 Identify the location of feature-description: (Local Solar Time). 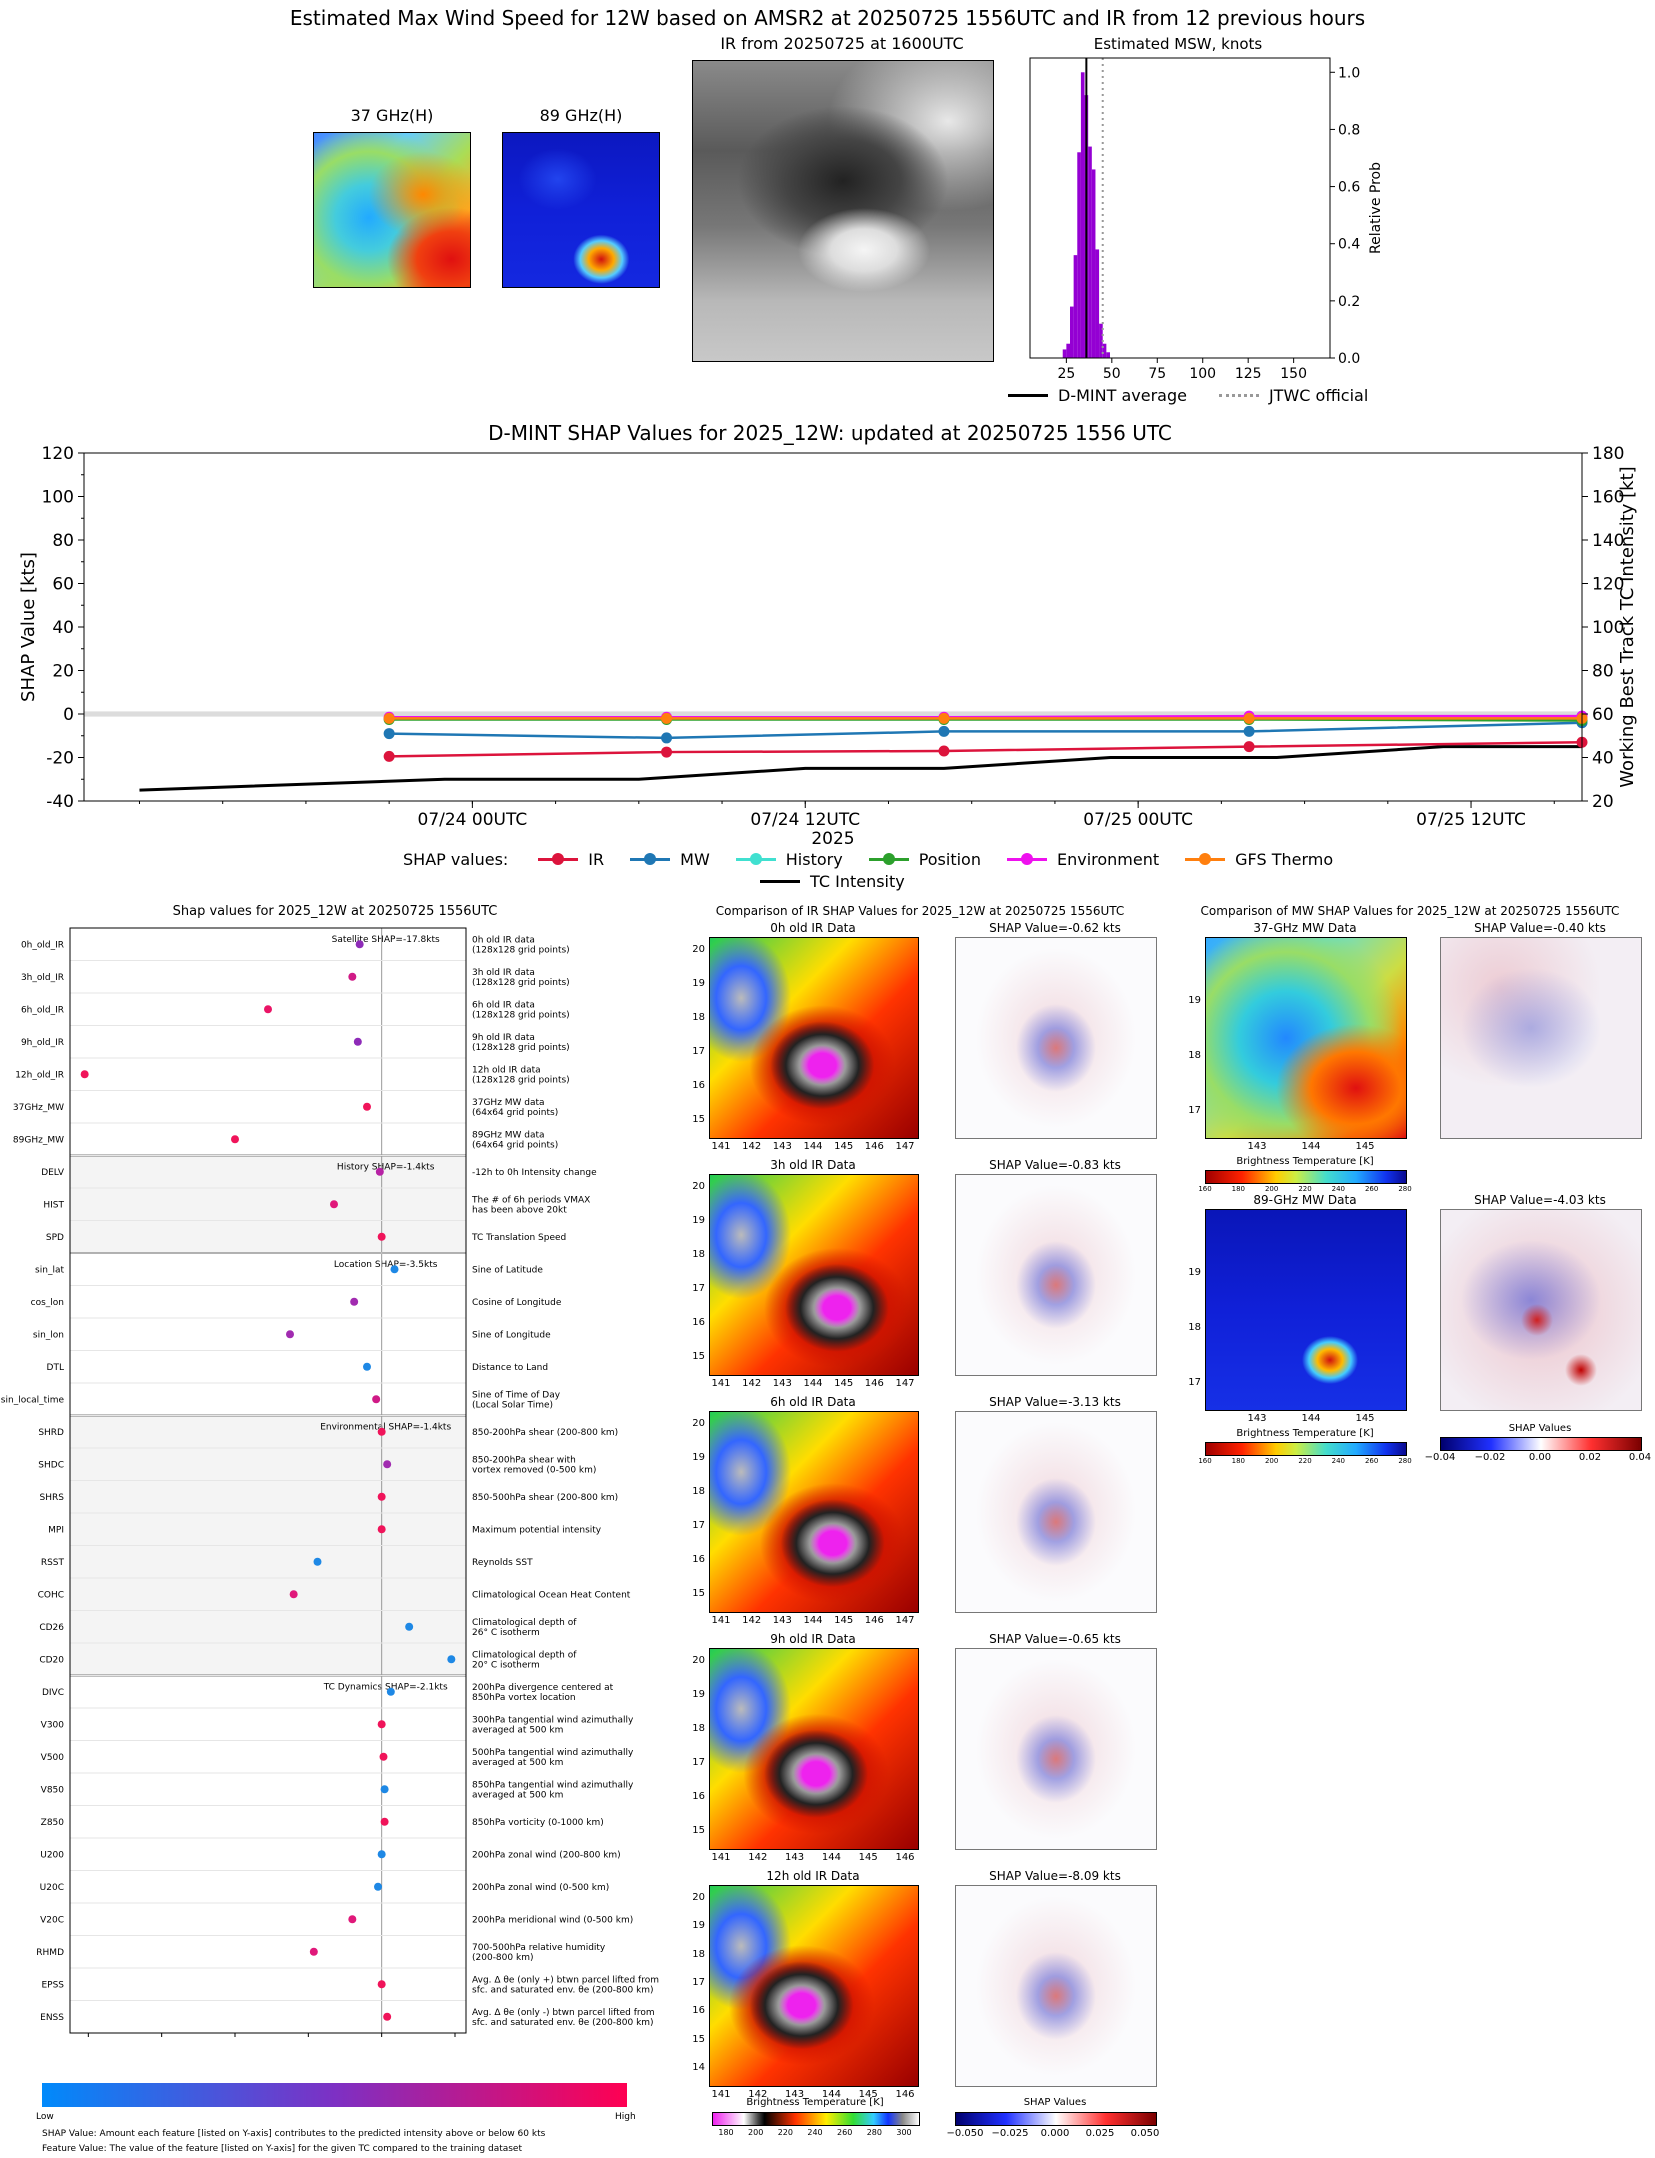
(512, 1405).